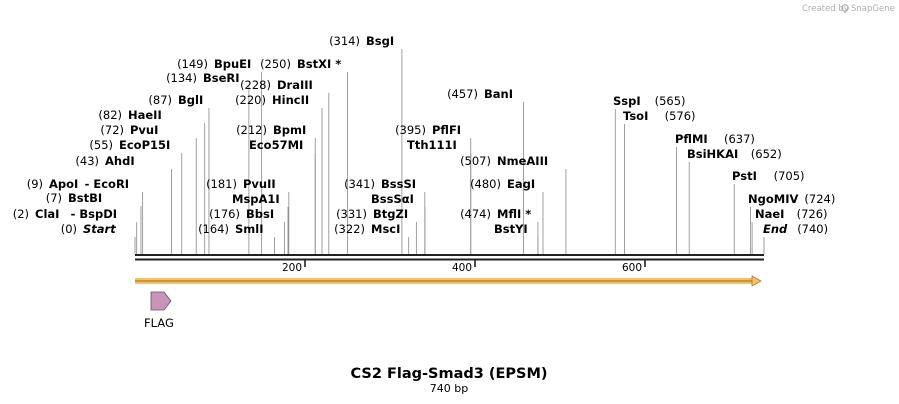 Image resolution: width=899 pixels, height=404 pixels. I want to click on credit: Created by SnapGene, so click(848, 9).